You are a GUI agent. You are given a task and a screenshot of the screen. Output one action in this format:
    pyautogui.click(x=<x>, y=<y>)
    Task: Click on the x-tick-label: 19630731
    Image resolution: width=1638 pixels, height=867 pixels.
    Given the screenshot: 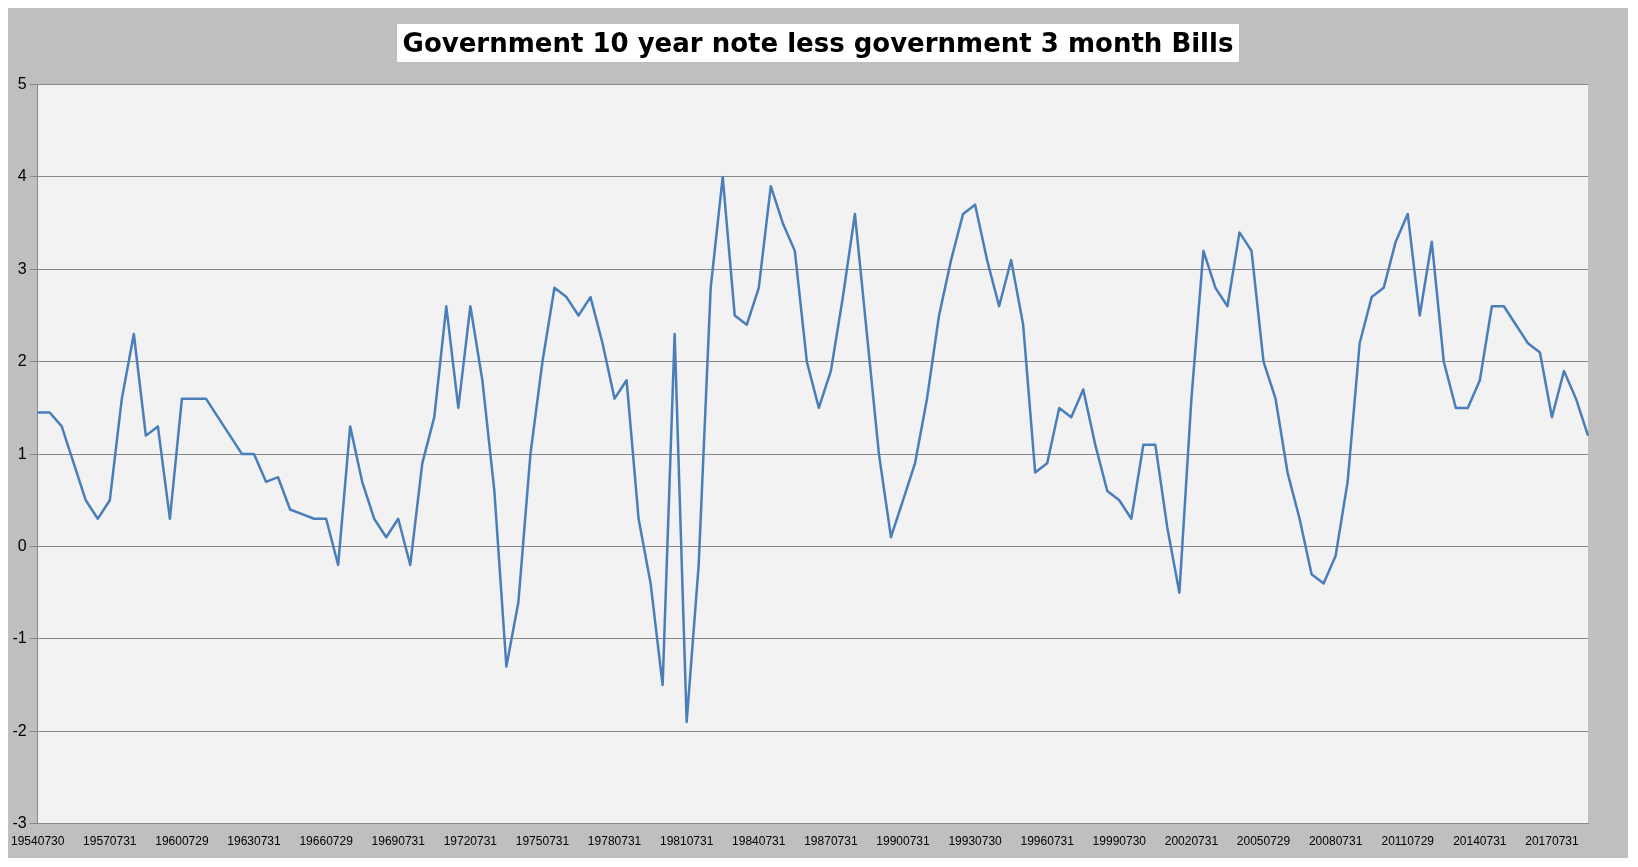 What is the action you would take?
    pyautogui.click(x=254, y=841)
    